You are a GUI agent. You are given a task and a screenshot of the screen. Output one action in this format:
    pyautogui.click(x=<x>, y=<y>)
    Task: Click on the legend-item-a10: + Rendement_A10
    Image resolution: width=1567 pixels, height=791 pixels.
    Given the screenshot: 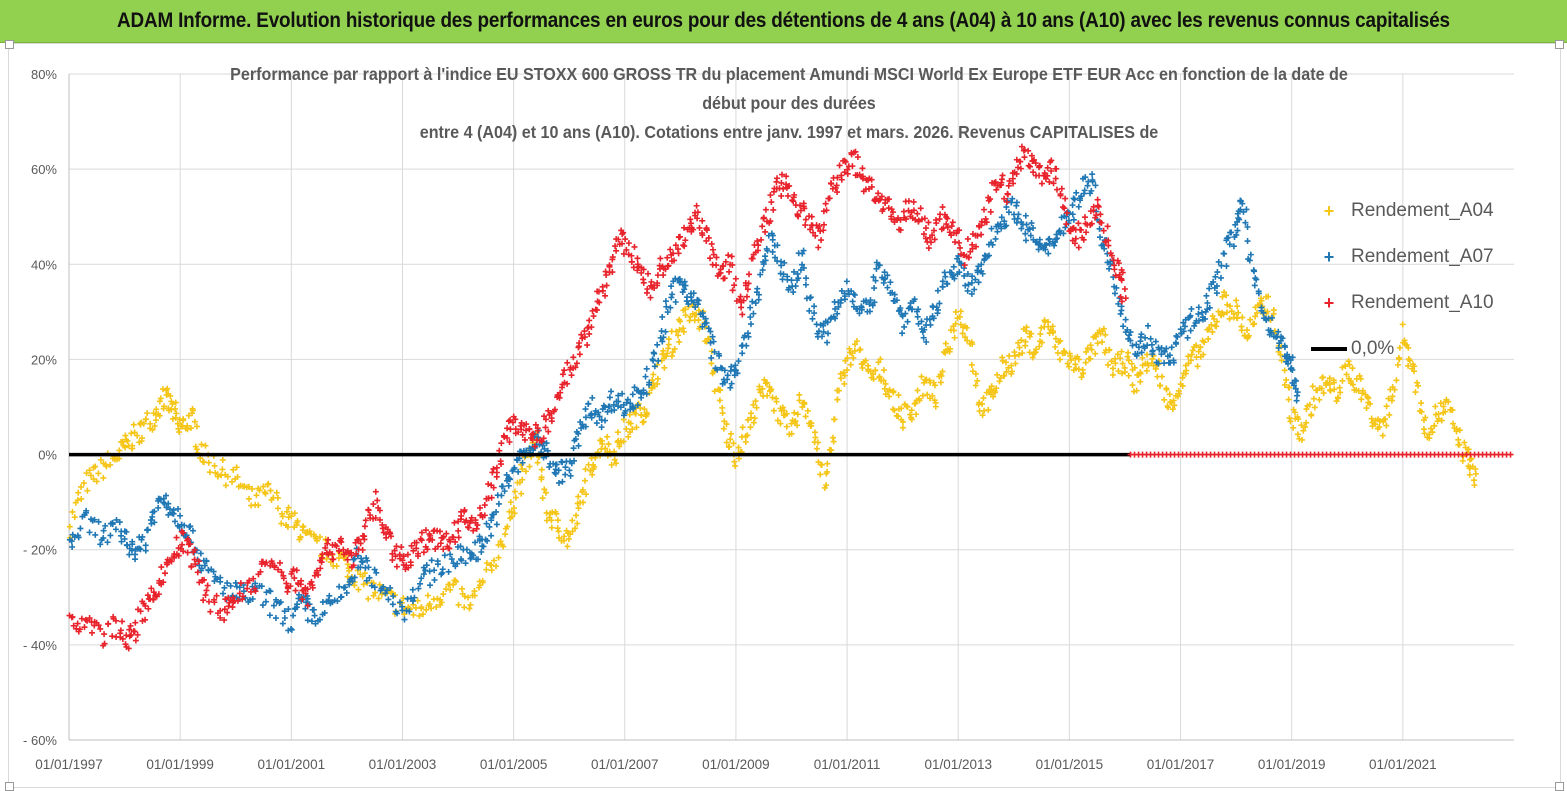 What is the action you would take?
    pyautogui.click(x=1402, y=303)
    